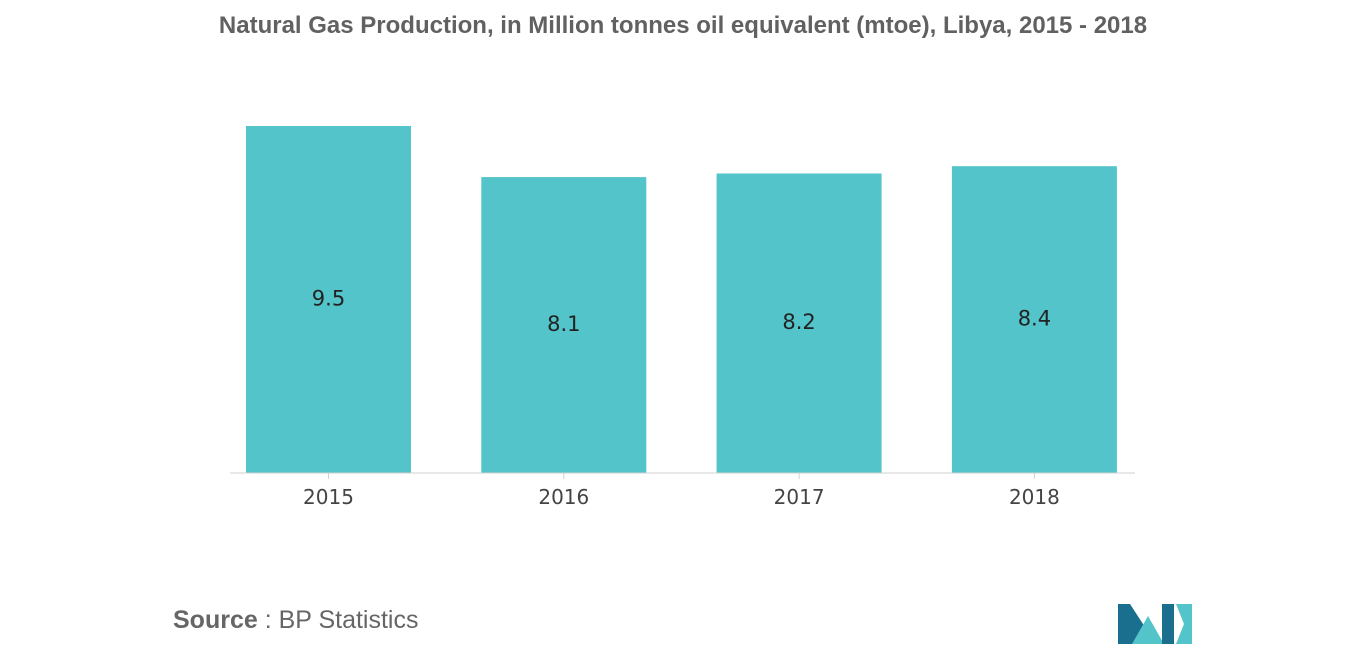 This screenshot has height=655, width=1366. What do you see at coordinates (348, 620) in the screenshot?
I see `source-value: BP Statistics` at bounding box center [348, 620].